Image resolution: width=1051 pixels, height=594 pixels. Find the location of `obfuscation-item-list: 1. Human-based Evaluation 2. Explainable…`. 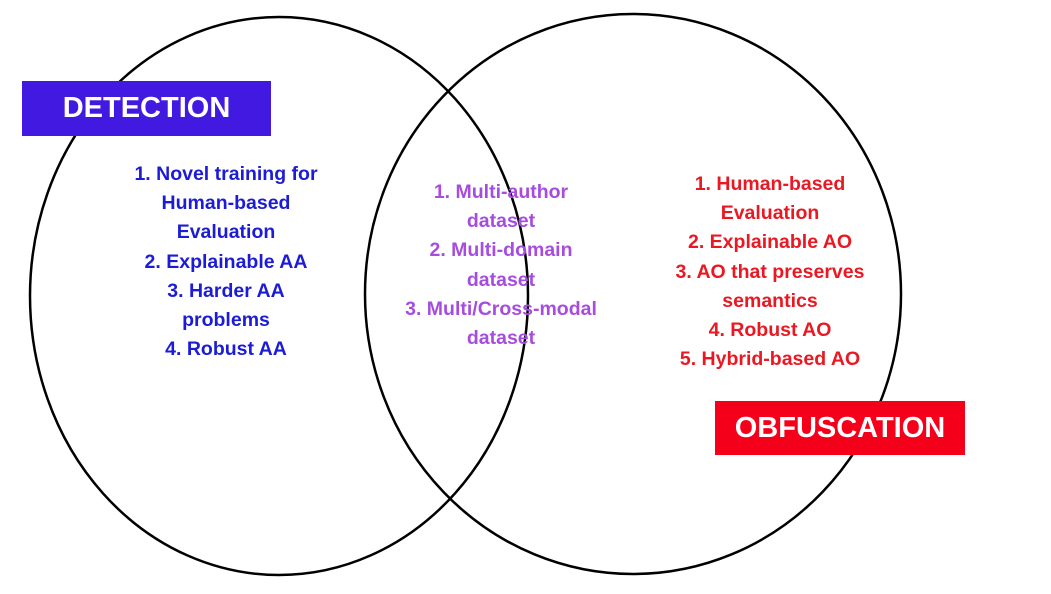

obfuscation-item-list: 1. Human-based Evaluation 2. Explainable… is located at coordinates (770, 272).